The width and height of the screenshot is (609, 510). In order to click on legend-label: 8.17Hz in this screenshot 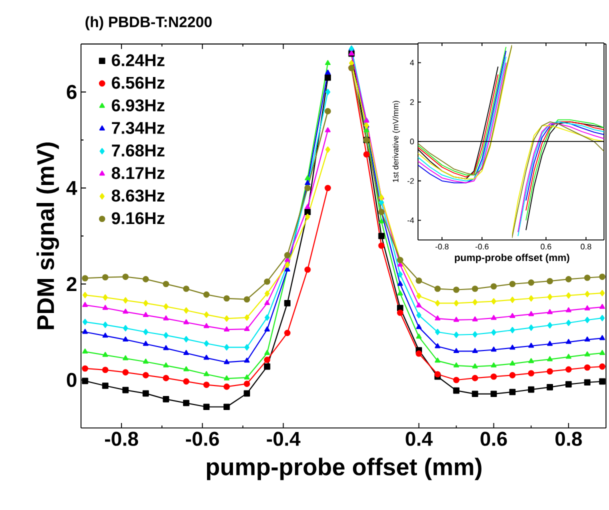, I will do `click(138, 173)`.